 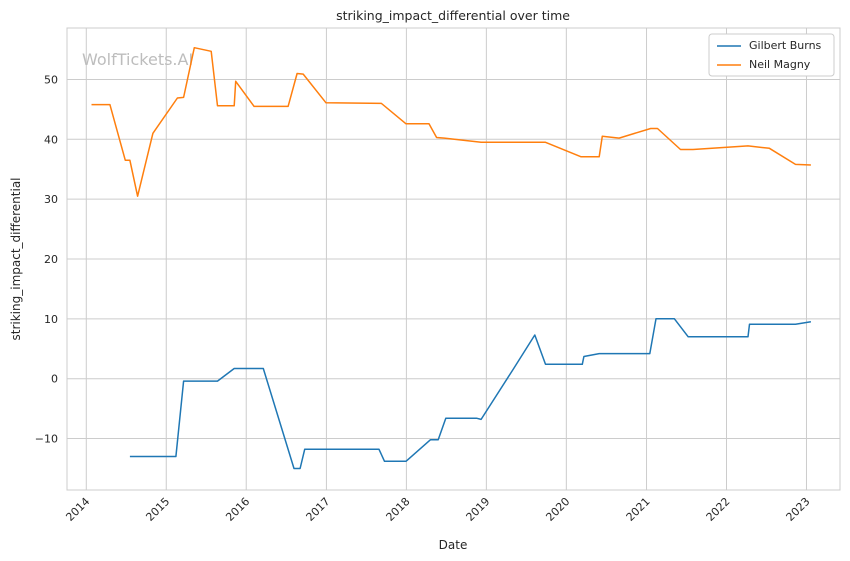 I want to click on y-tick-label: 20, so click(x=51, y=259).